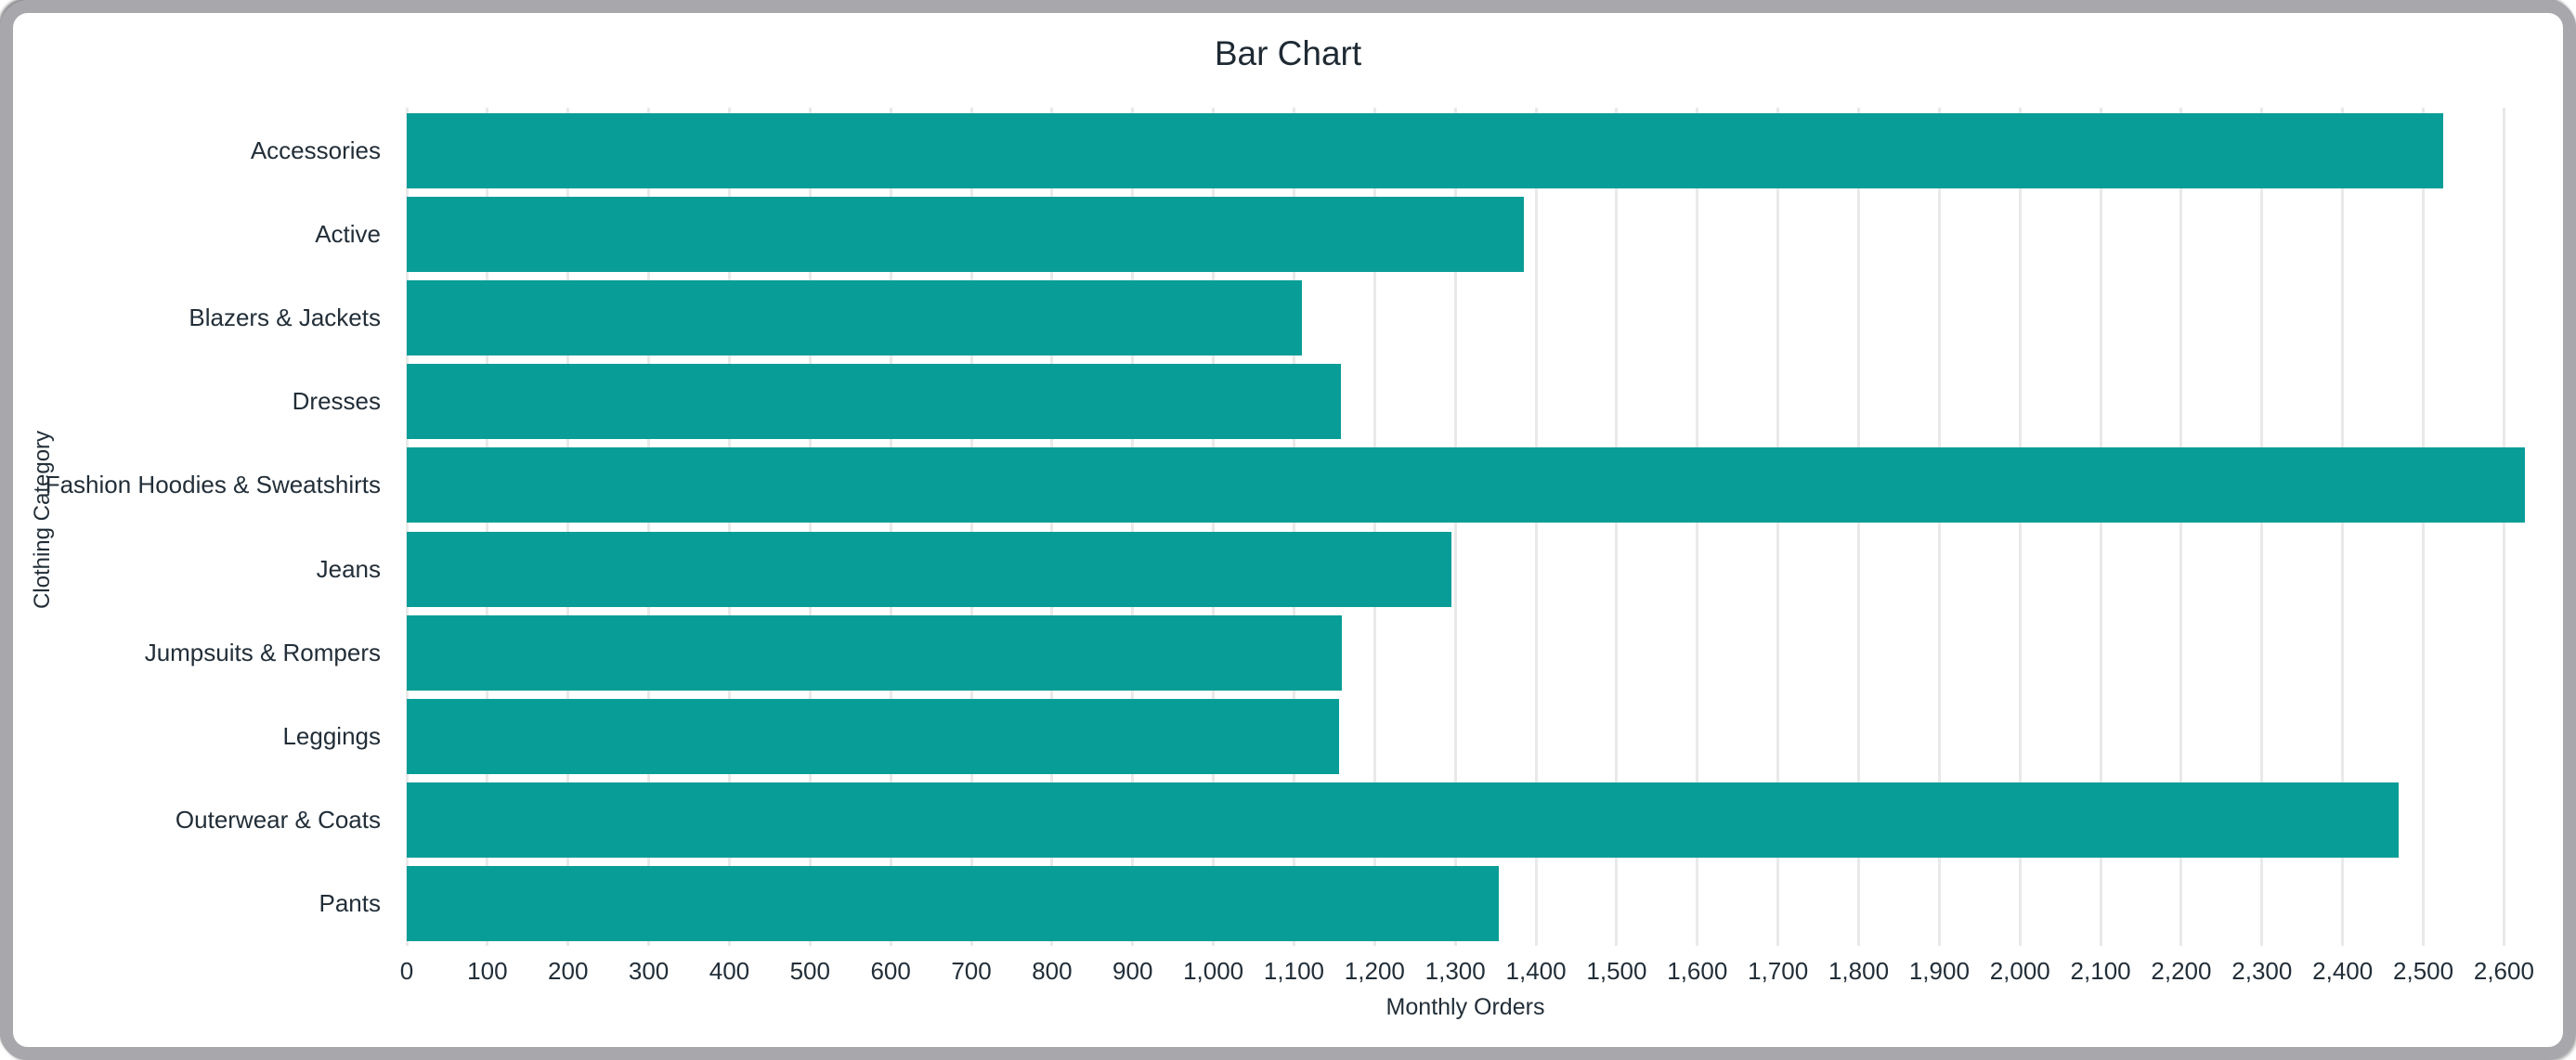  I want to click on x-tick-label: 1,300, so click(1455, 971).